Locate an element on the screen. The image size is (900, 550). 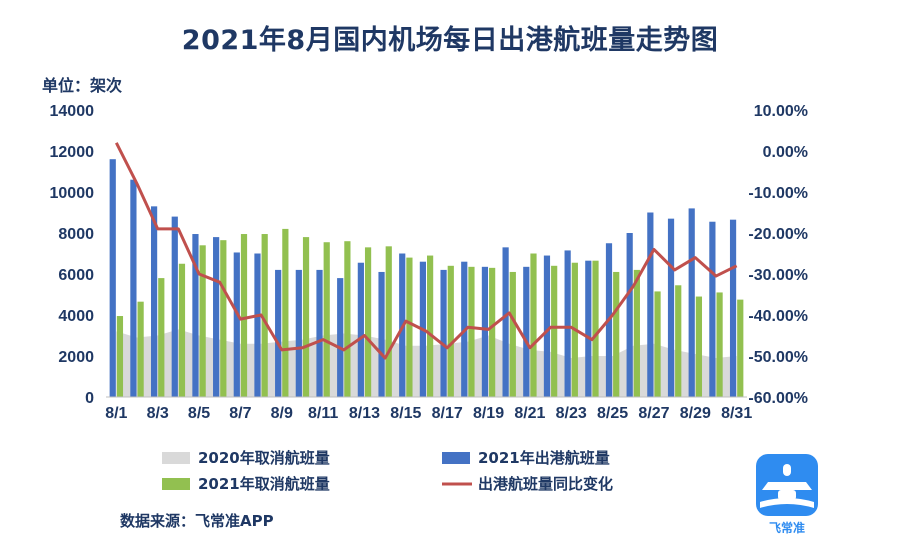
x-tick-label: 8/21 is located at coordinates (529, 413).